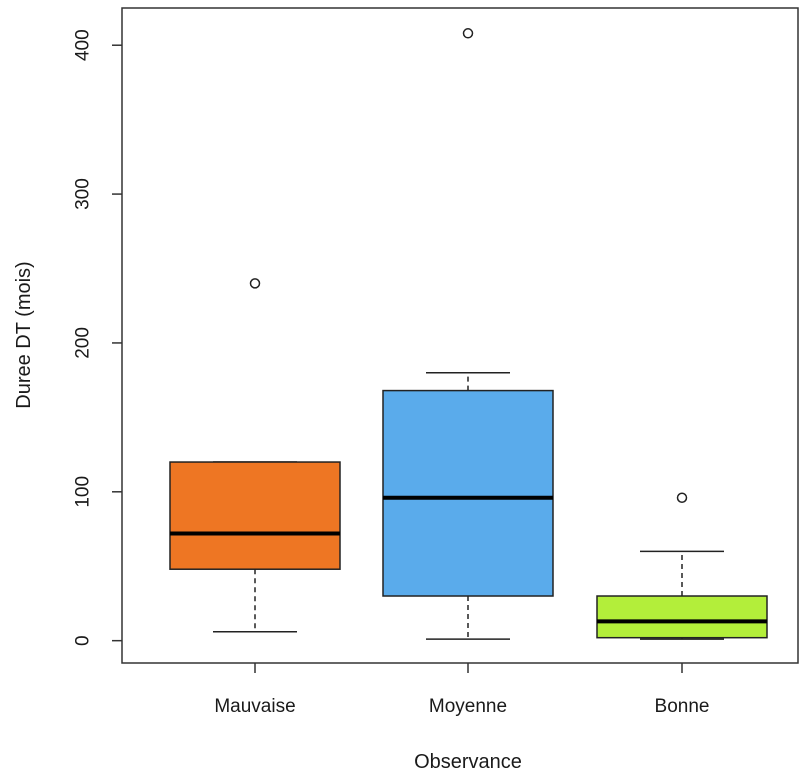  What do you see at coordinates (83, 194) in the screenshot?
I see `y-tick-label: 300` at bounding box center [83, 194].